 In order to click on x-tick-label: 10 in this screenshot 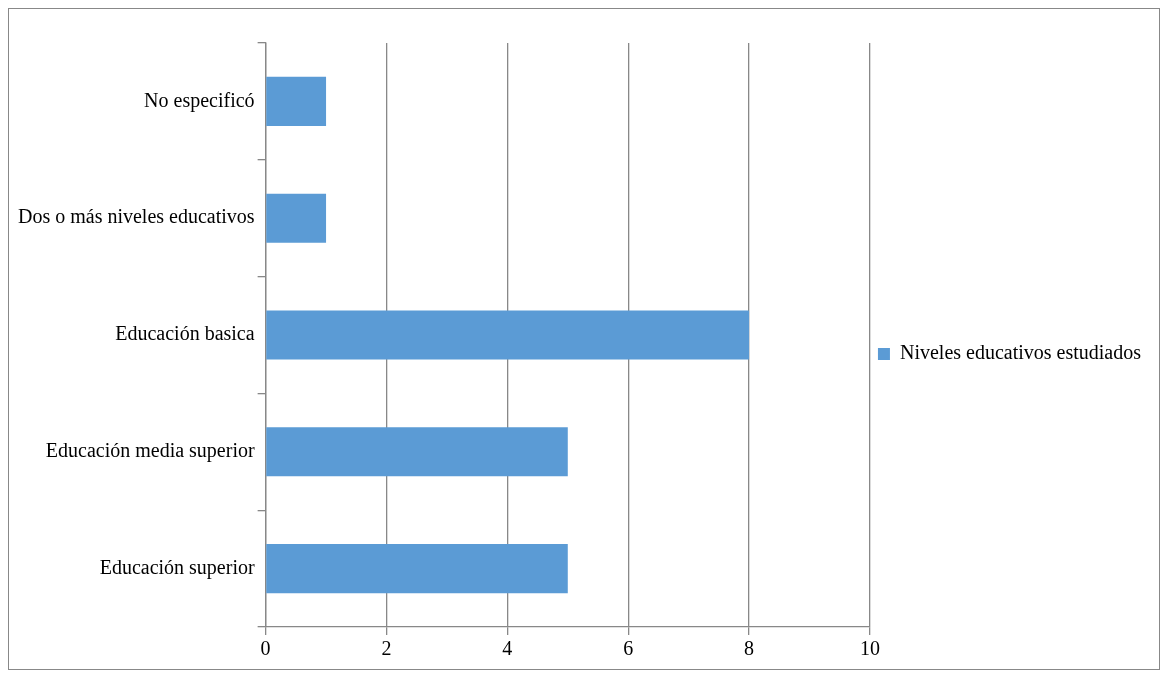, I will do `click(869, 648)`.